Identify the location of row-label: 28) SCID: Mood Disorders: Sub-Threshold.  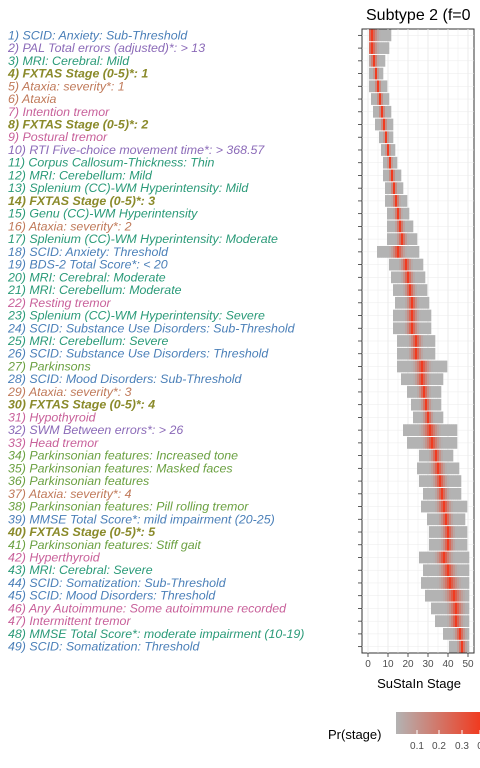
(125, 379).